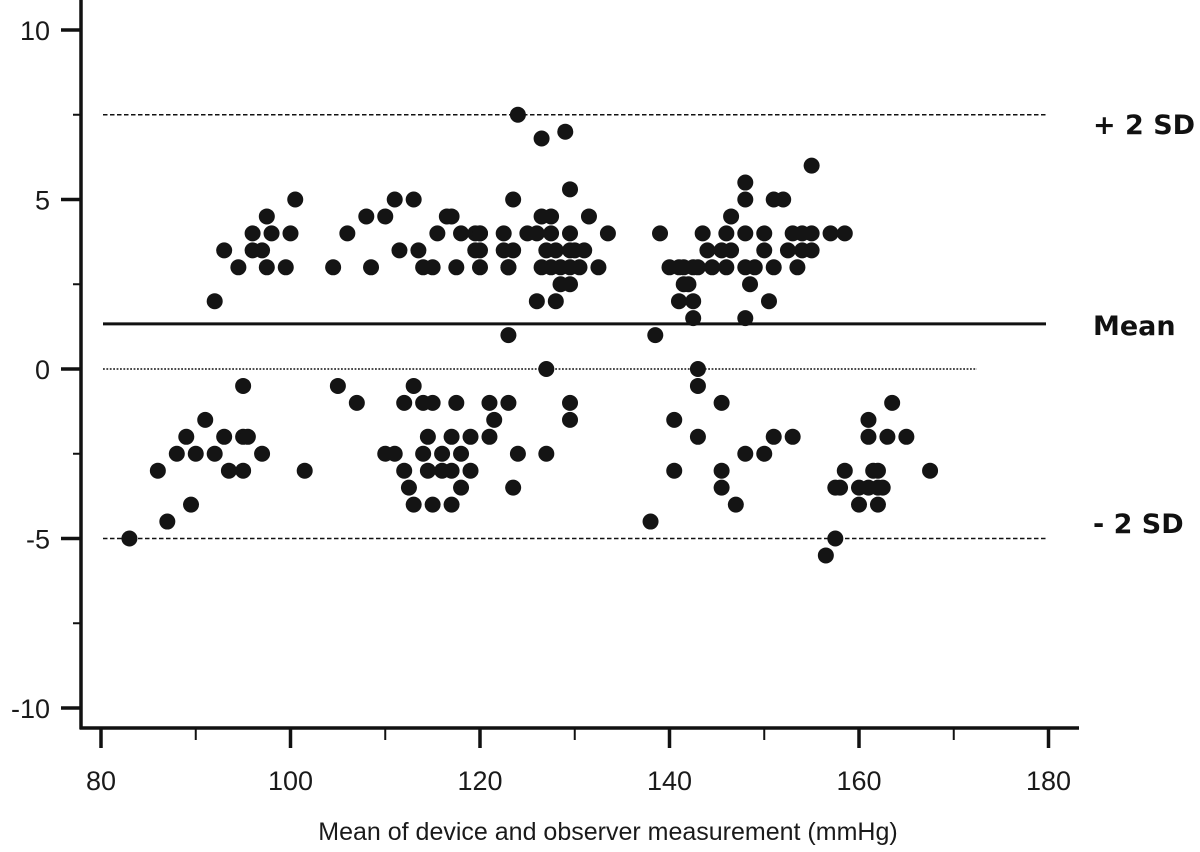 This screenshot has height=852, width=1200. Describe the element at coordinates (42, 201) in the screenshot. I see `y-tick-label: 5` at that location.